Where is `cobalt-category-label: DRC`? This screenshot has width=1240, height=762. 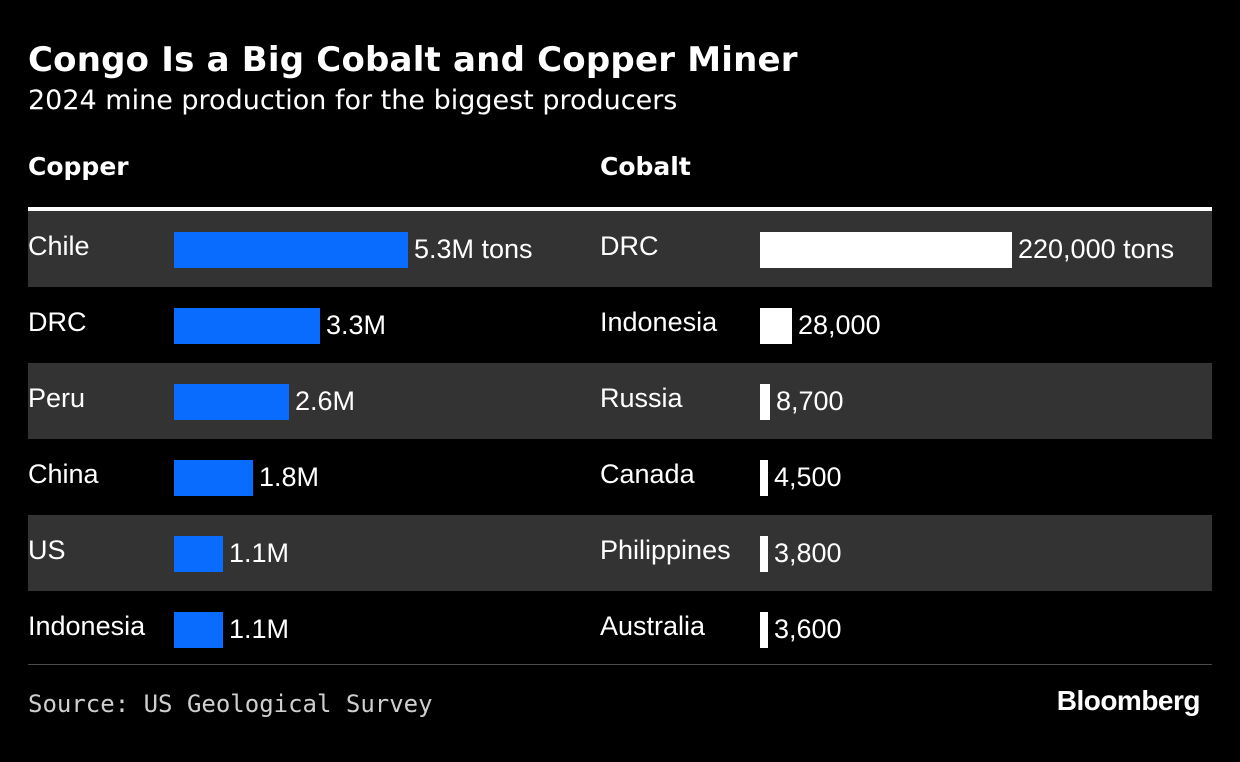 cobalt-category-label: DRC is located at coordinates (629, 246).